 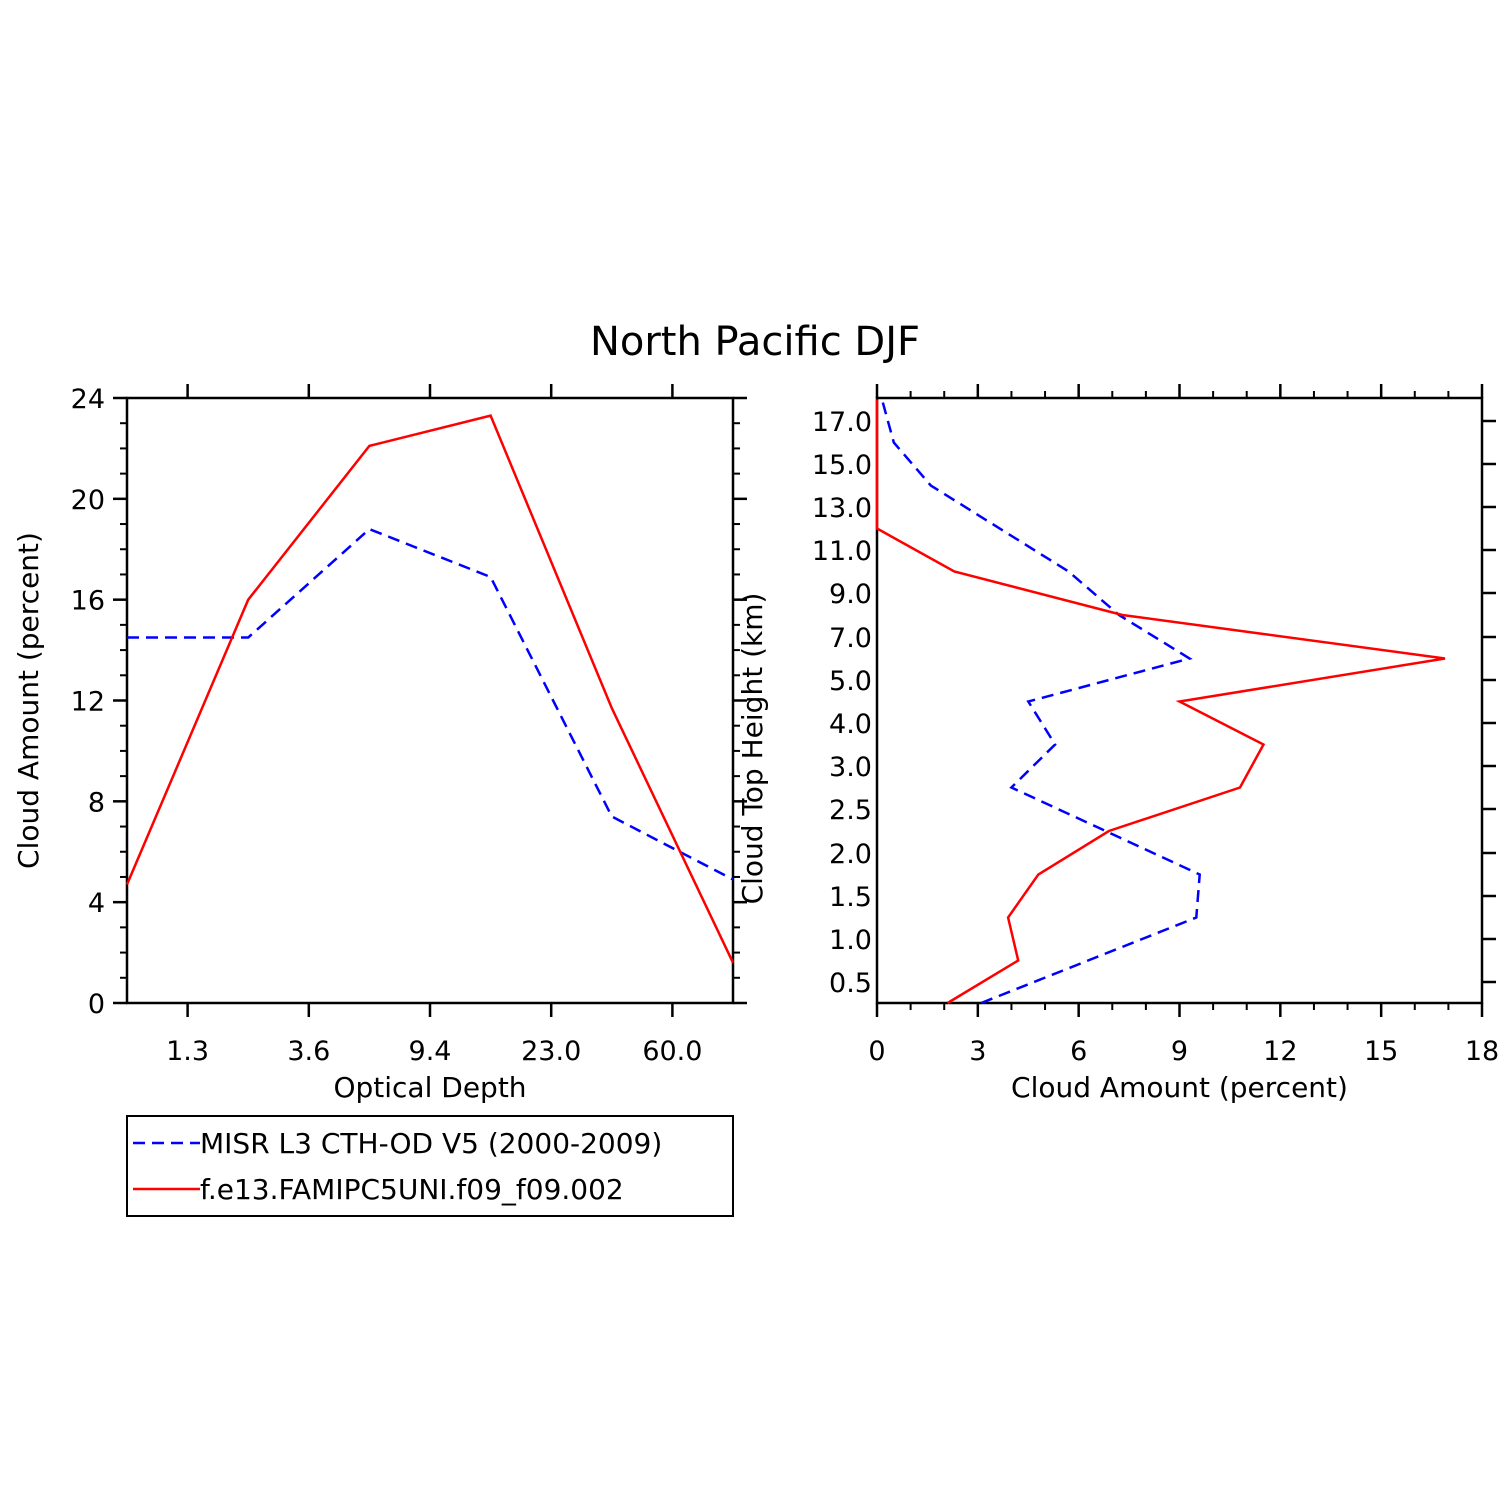 I want to click on right-x-tick-label: 18, so click(x=1482, y=1051).